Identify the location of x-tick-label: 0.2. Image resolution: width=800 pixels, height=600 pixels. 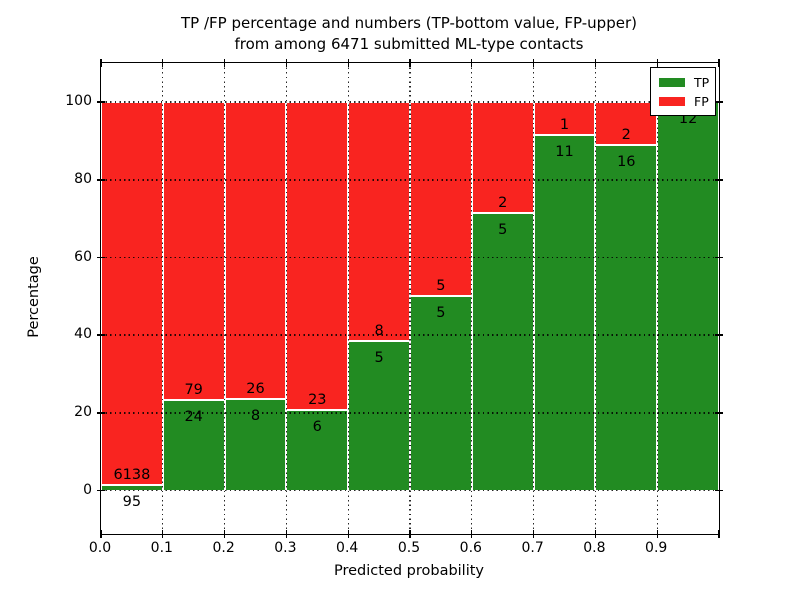
(223, 548).